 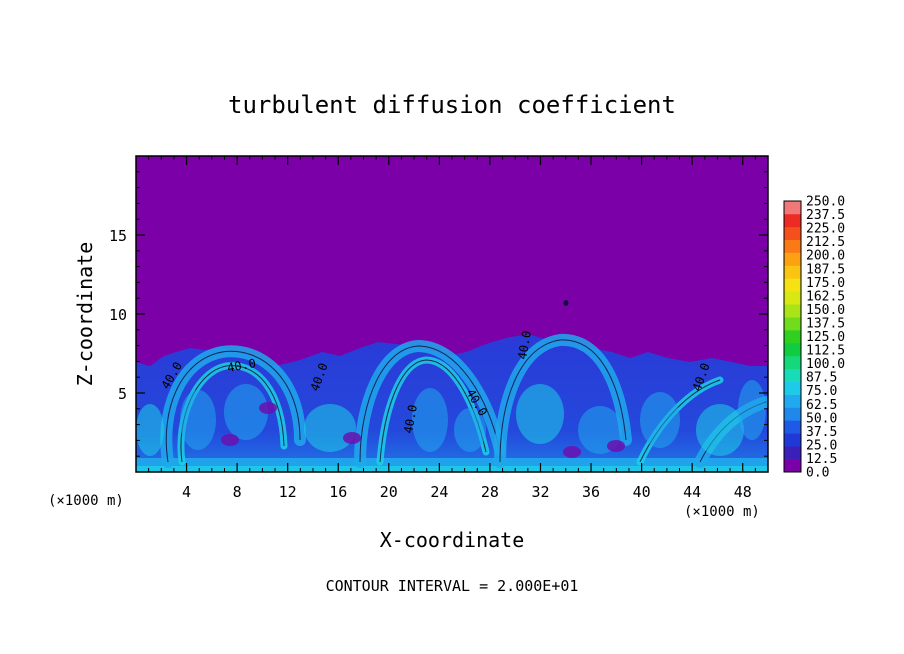 What do you see at coordinates (85, 314) in the screenshot?
I see `y-axis-label: Z-coordinate` at bounding box center [85, 314].